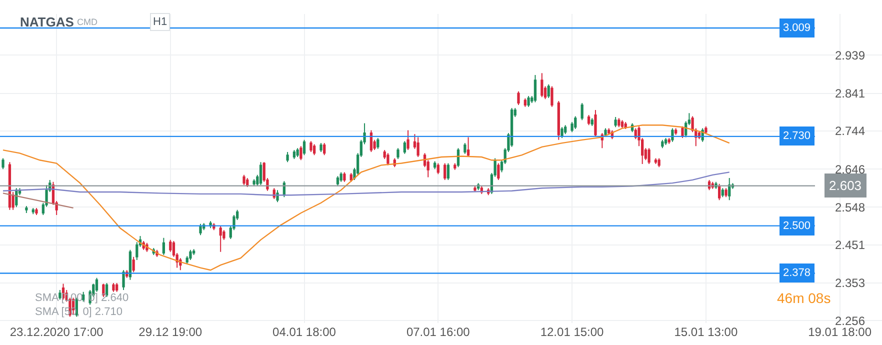 This screenshot has width=882, height=345. Describe the element at coordinates (850, 131) in the screenshot. I see `y-tick-label: 2.744` at that location.